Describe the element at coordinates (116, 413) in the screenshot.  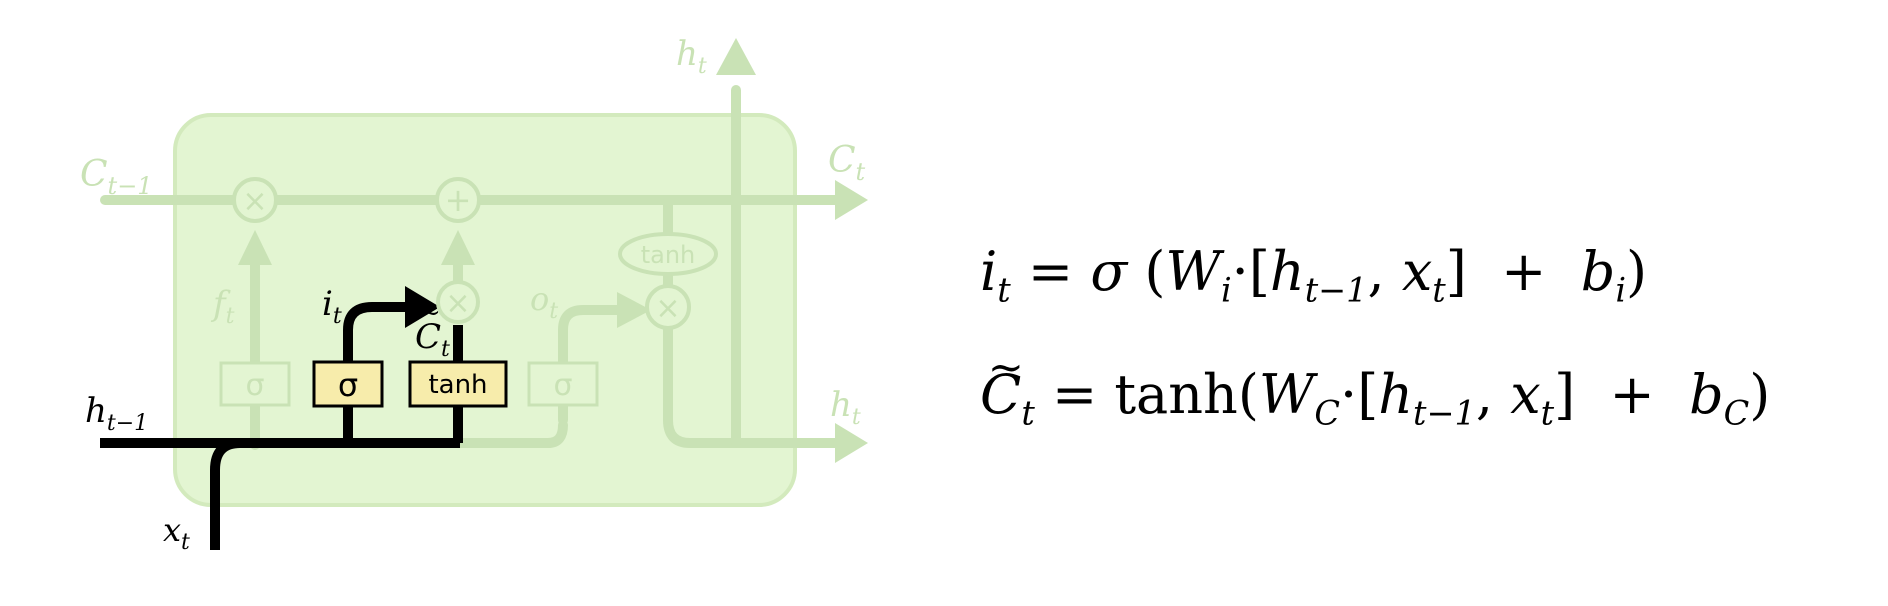
I see `hidden-input-label: ht−1` at that location.